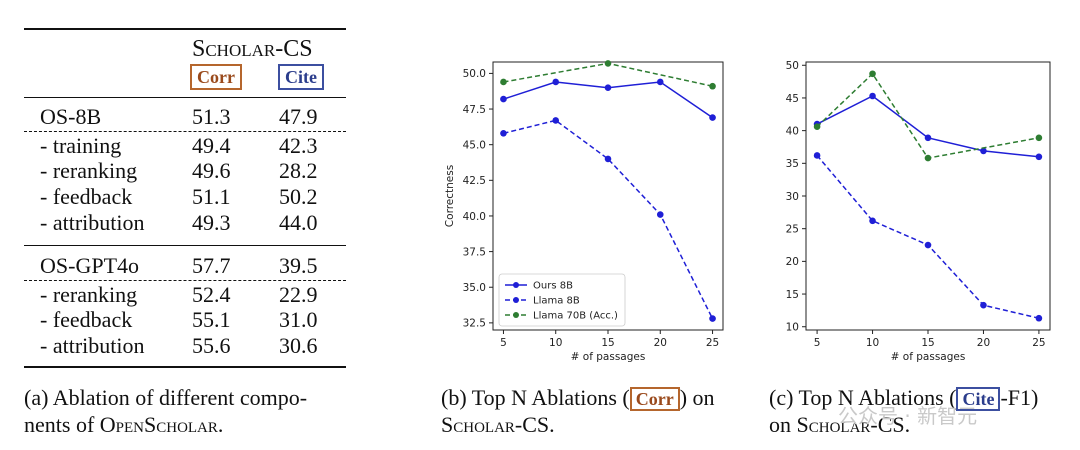 This screenshot has height=450, width=1080. Describe the element at coordinates (553, 286) in the screenshot. I see `legend-label: Ours 8B` at that location.